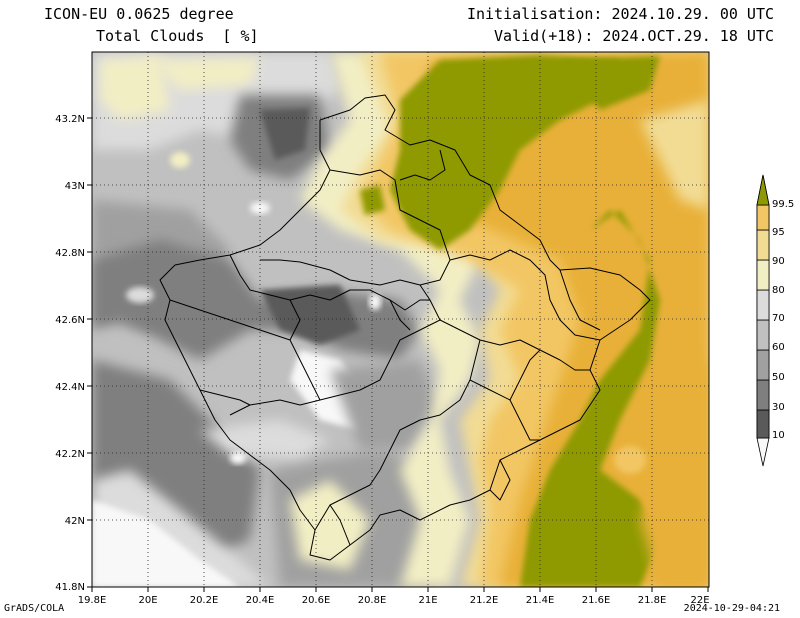 This screenshot has width=800, height=618. Describe the element at coordinates (204, 600) in the screenshot. I see `x-tick-label: 20.2E` at that location.